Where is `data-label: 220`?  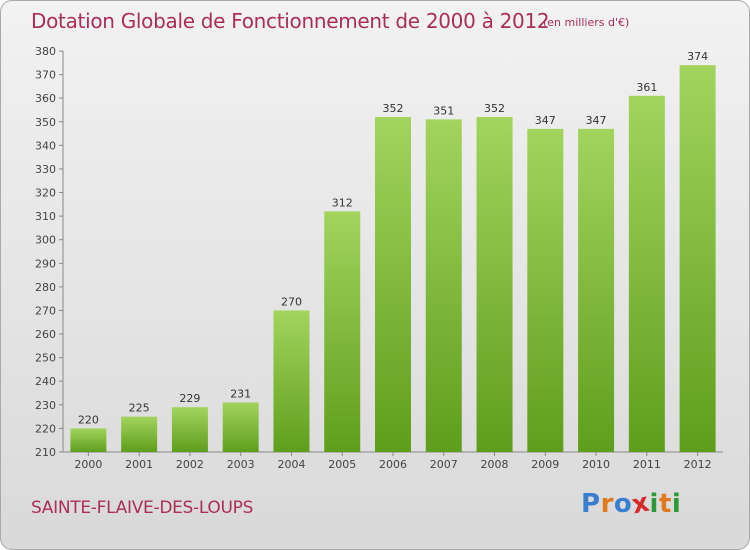 data-label: 220 is located at coordinates (88, 419).